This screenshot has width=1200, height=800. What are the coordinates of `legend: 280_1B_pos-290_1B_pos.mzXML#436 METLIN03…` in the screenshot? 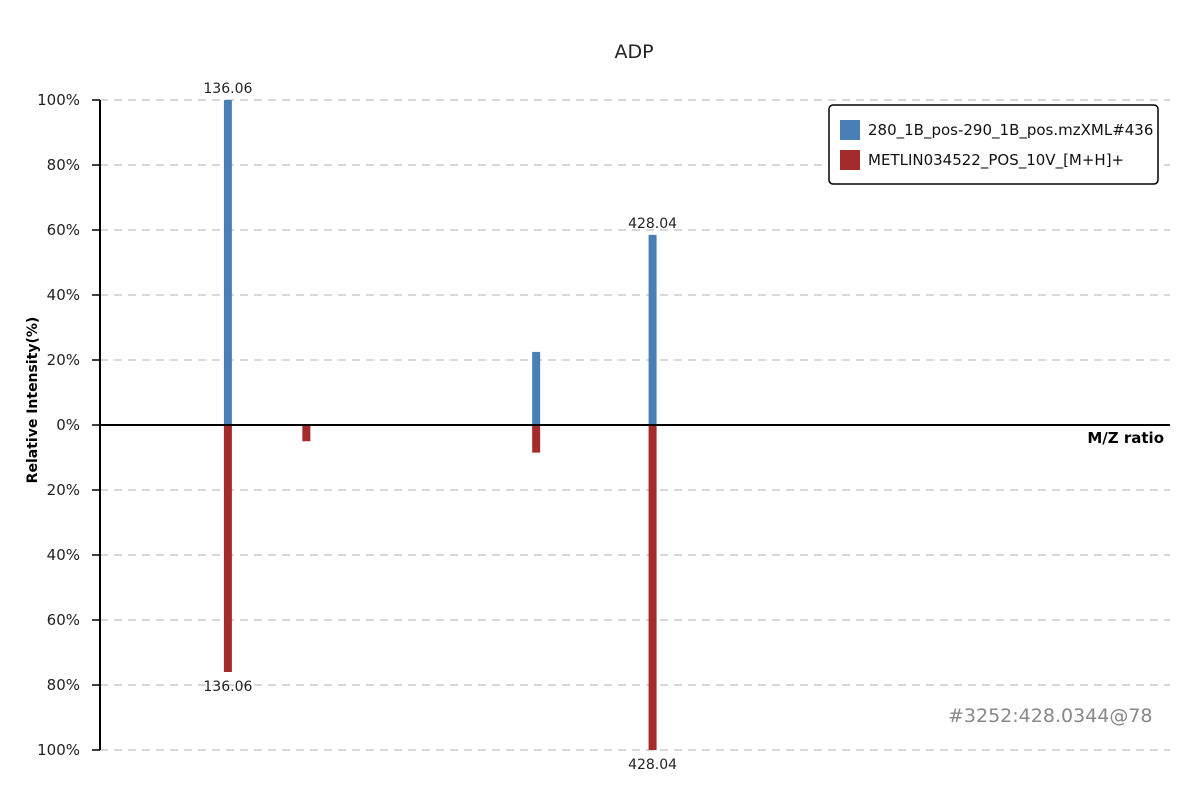 It's located at (993, 144).